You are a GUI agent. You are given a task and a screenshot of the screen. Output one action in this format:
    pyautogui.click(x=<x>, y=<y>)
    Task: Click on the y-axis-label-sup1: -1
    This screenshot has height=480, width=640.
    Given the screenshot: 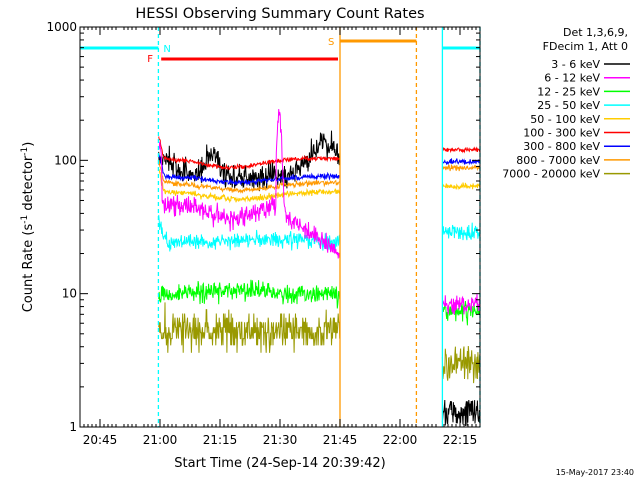 What is the action you would take?
    pyautogui.click(x=25, y=219)
    